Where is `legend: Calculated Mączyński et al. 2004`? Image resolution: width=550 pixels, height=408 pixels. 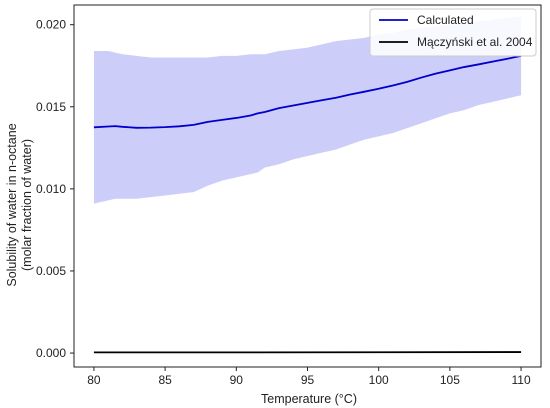
legend: Calculated Mączyński et al. 2004 is located at coordinates (453, 32).